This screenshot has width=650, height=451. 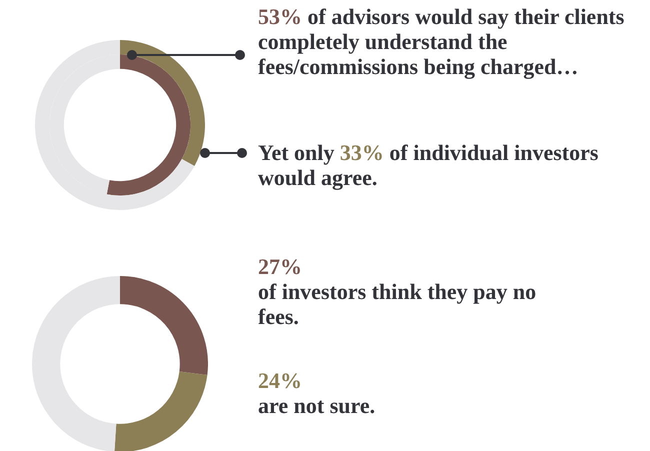 What do you see at coordinates (397, 291) in the screenshot?
I see `text: 27% of investors think they pay no fees.` at bounding box center [397, 291].